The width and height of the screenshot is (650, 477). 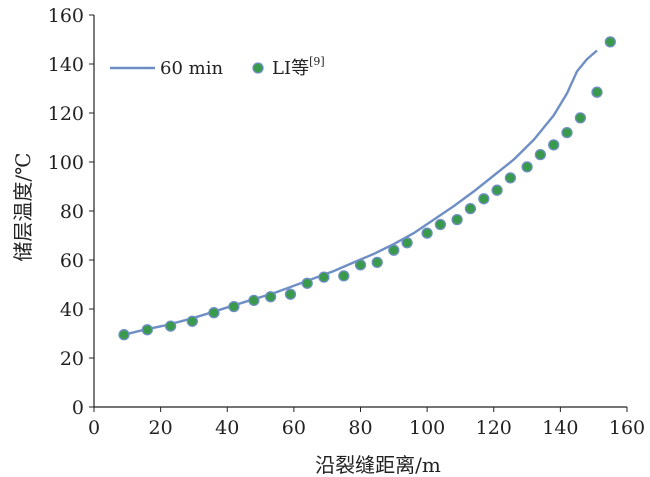 What do you see at coordinates (66, 16) in the screenshot?
I see `y-tick-label: 160` at bounding box center [66, 16].